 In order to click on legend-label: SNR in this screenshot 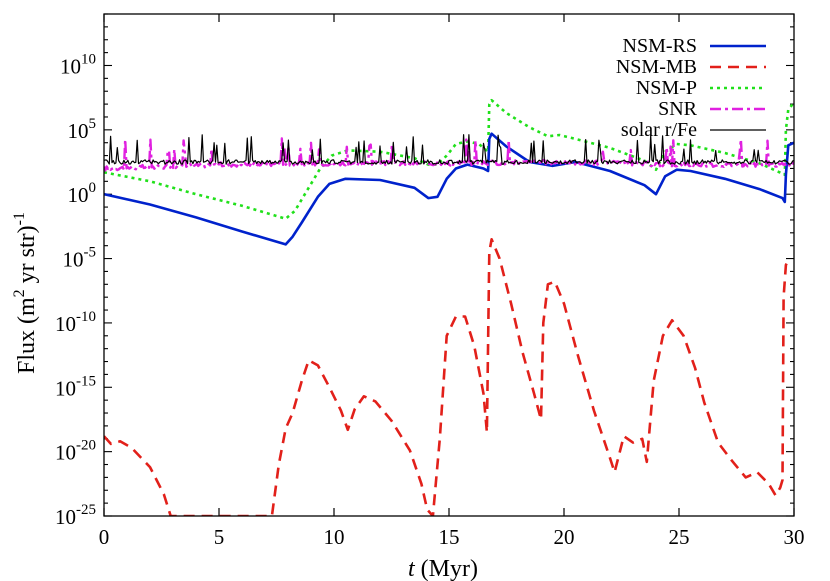, I will do `click(678, 109)`.